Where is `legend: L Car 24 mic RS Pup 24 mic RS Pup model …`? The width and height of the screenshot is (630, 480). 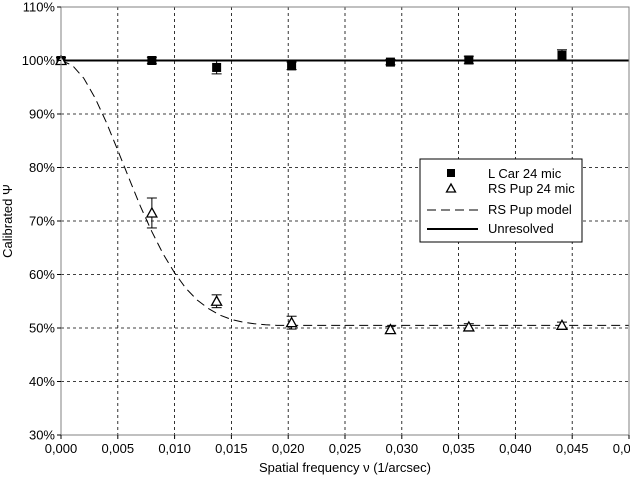
legend: L Car 24 mic RS Pup 24 mic RS Pup model … is located at coordinates (501, 200).